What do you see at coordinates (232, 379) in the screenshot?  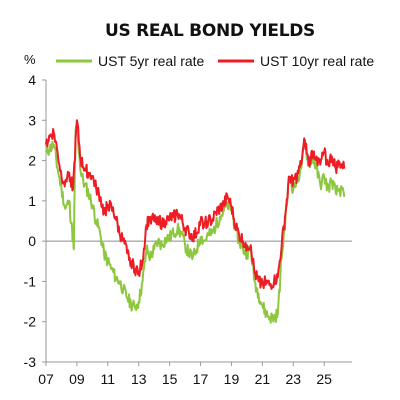 I see `x-tick-label: 19` at bounding box center [232, 379].